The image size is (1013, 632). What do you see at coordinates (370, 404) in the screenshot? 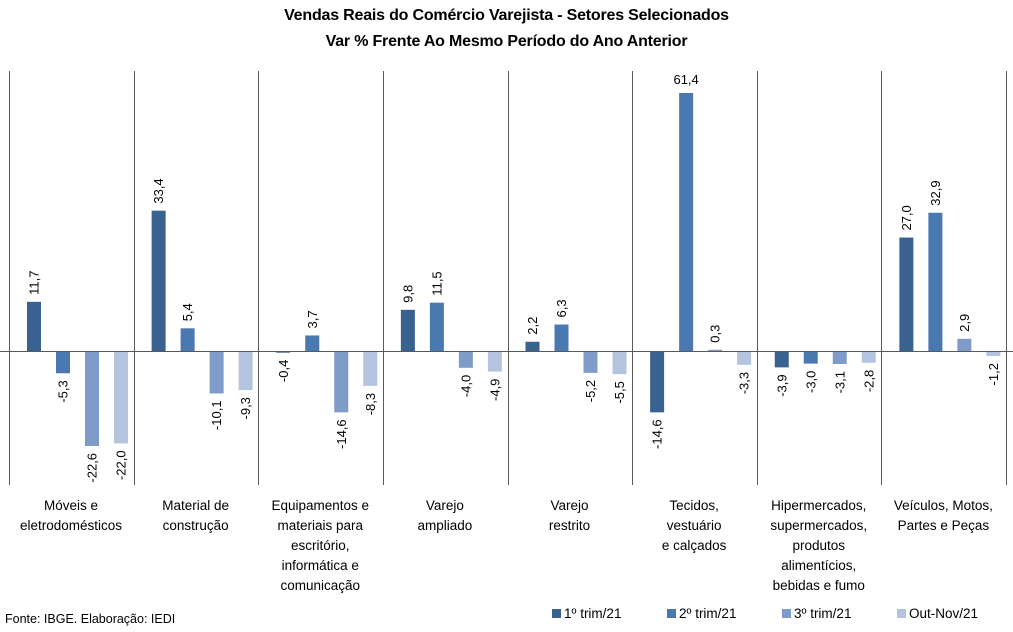
I see `data-label: -8,3` at bounding box center [370, 404].